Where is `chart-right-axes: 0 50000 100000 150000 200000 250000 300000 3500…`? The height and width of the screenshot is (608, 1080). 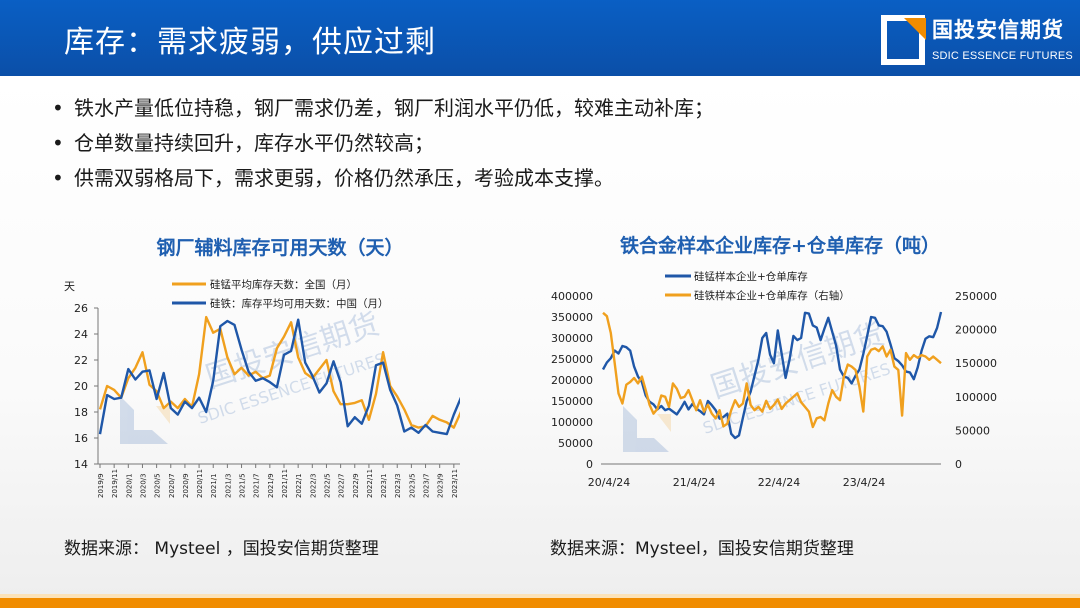 chart-right-axes: 0 50000 100000 150000 200000 250000 300000 3500… is located at coordinates (774, 389).